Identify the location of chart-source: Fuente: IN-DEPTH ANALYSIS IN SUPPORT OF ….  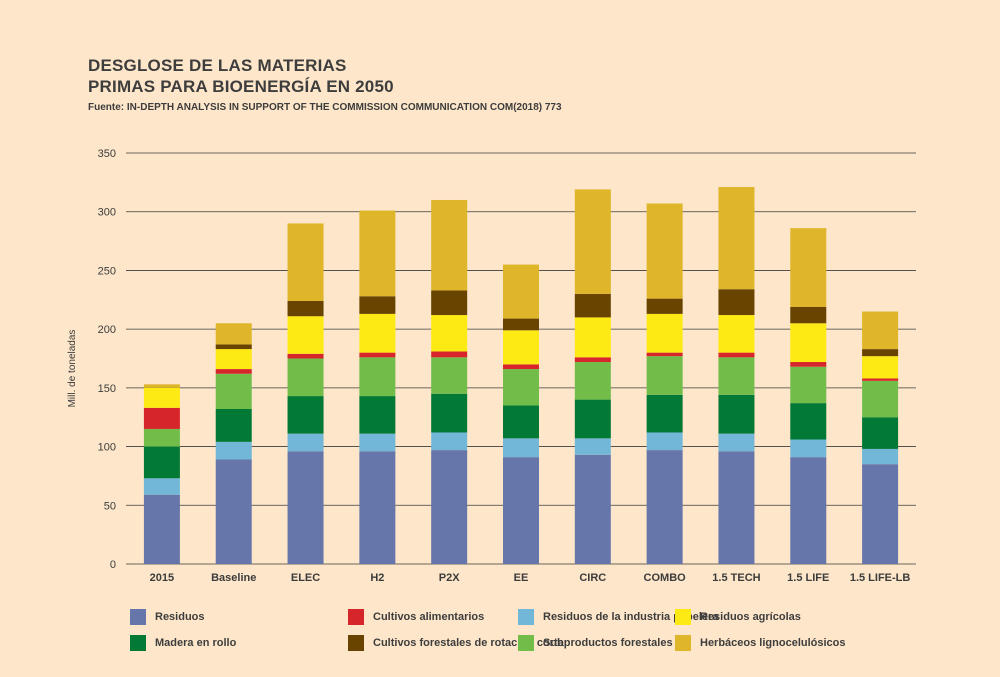
(325, 107).